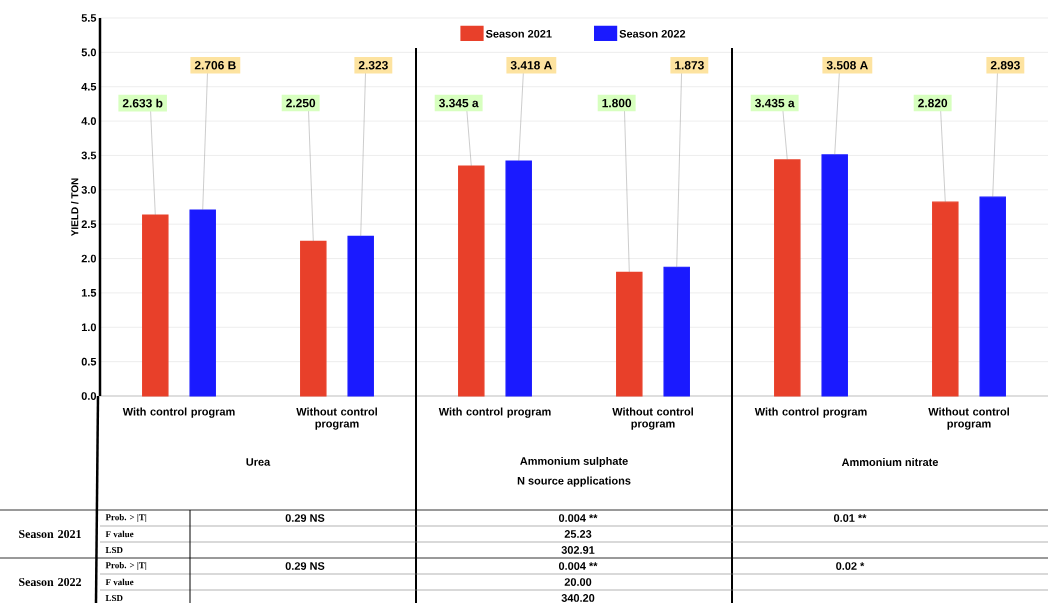 The image size is (1048, 603). What do you see at coordinates (89, 86) in the screenshot?
I see `y-tick-label: 4.5` at bounding box center [89, 86].